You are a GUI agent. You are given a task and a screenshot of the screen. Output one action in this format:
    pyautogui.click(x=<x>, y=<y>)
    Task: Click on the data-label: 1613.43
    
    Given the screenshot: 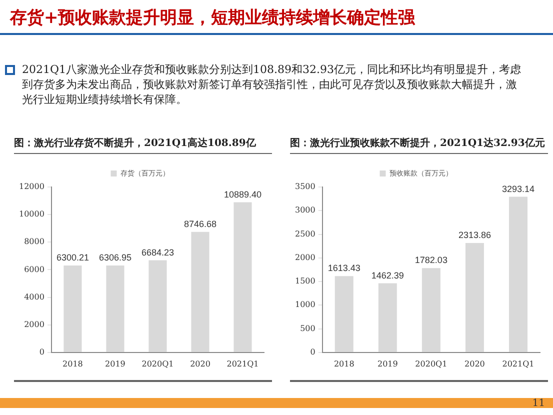 What is the action you would take?
    pyautogui.click(x=344, y=268)
    